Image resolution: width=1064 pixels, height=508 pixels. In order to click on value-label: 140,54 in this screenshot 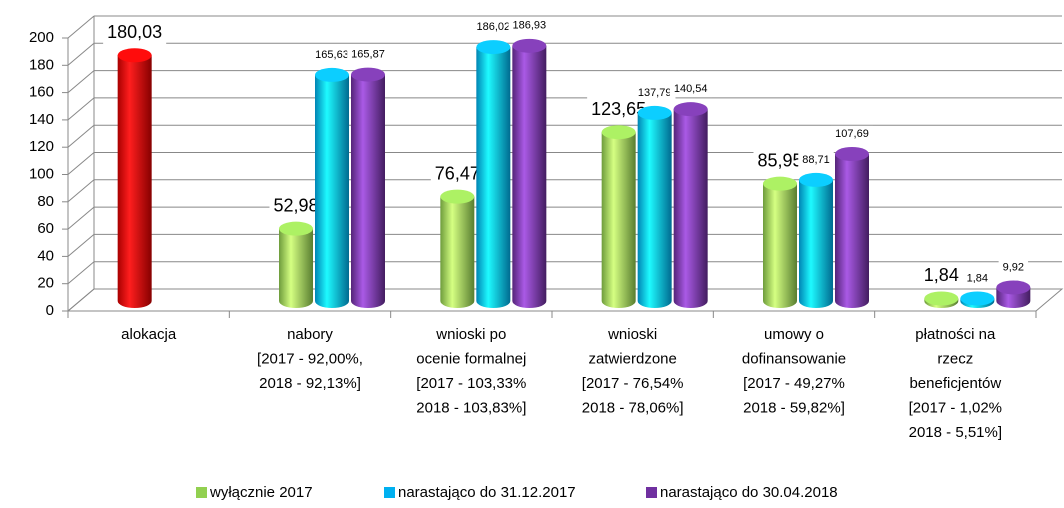, I will do `click(691, 89)`.